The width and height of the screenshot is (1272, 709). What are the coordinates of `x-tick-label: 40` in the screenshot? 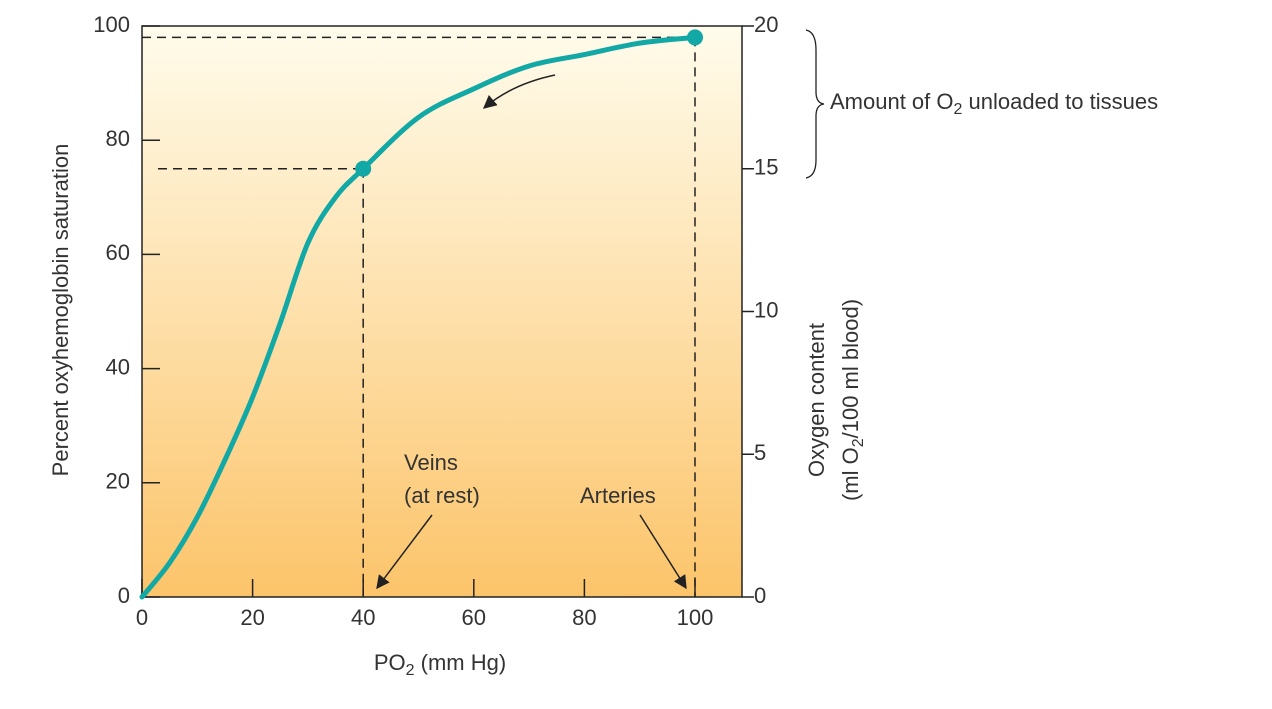 It's located at (363, 617).